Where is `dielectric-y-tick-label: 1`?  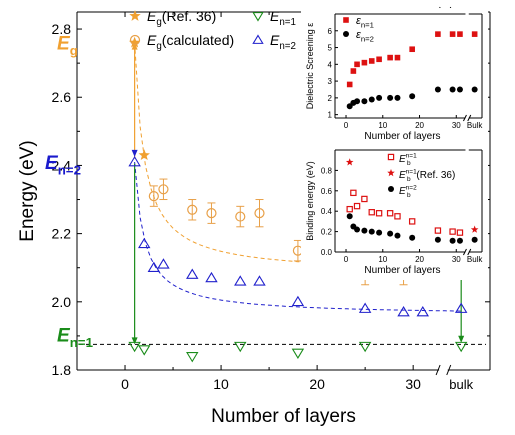
dielectric-y-tick-label: 1 is located at coordinates (330, 115).